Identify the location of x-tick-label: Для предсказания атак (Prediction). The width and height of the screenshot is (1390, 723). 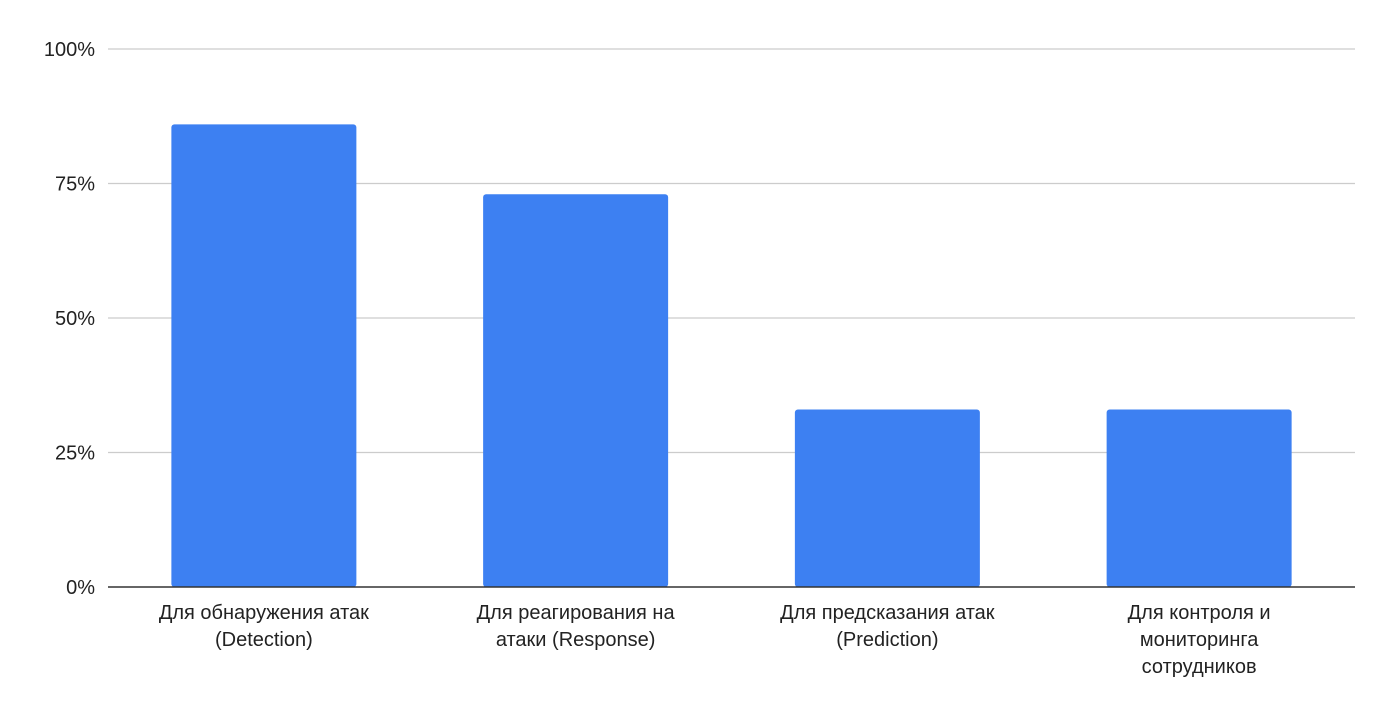
(887, 626).